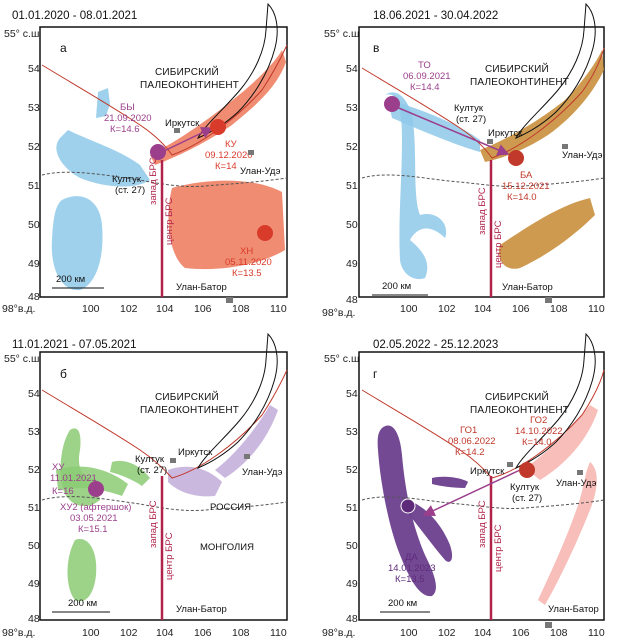  I want to click on lat-top-label: 55° с.ш., so click(23, 34).